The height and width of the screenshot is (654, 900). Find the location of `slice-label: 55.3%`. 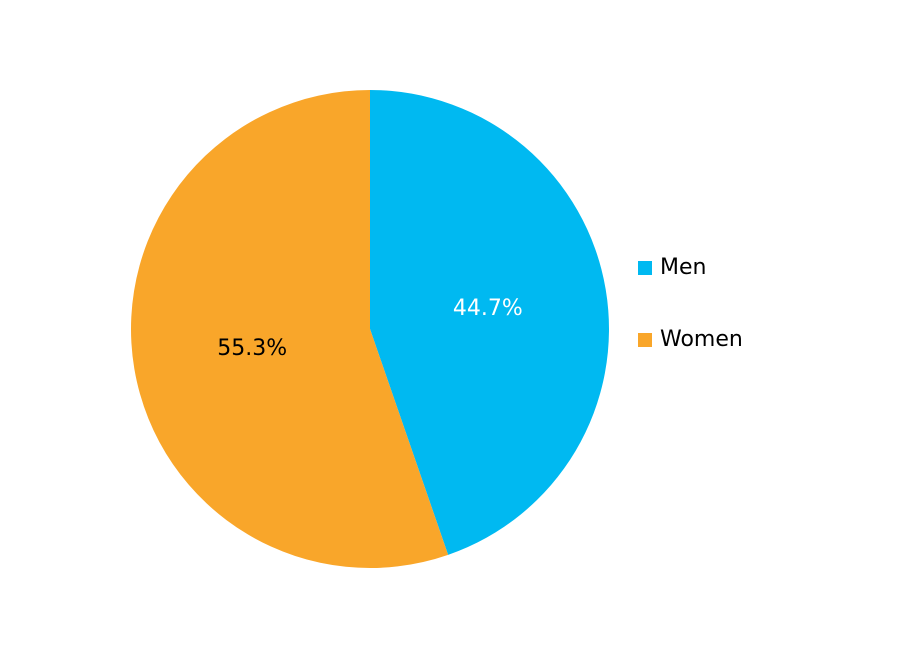

slice-label: 55.3% is located at coordinates (252, 348).